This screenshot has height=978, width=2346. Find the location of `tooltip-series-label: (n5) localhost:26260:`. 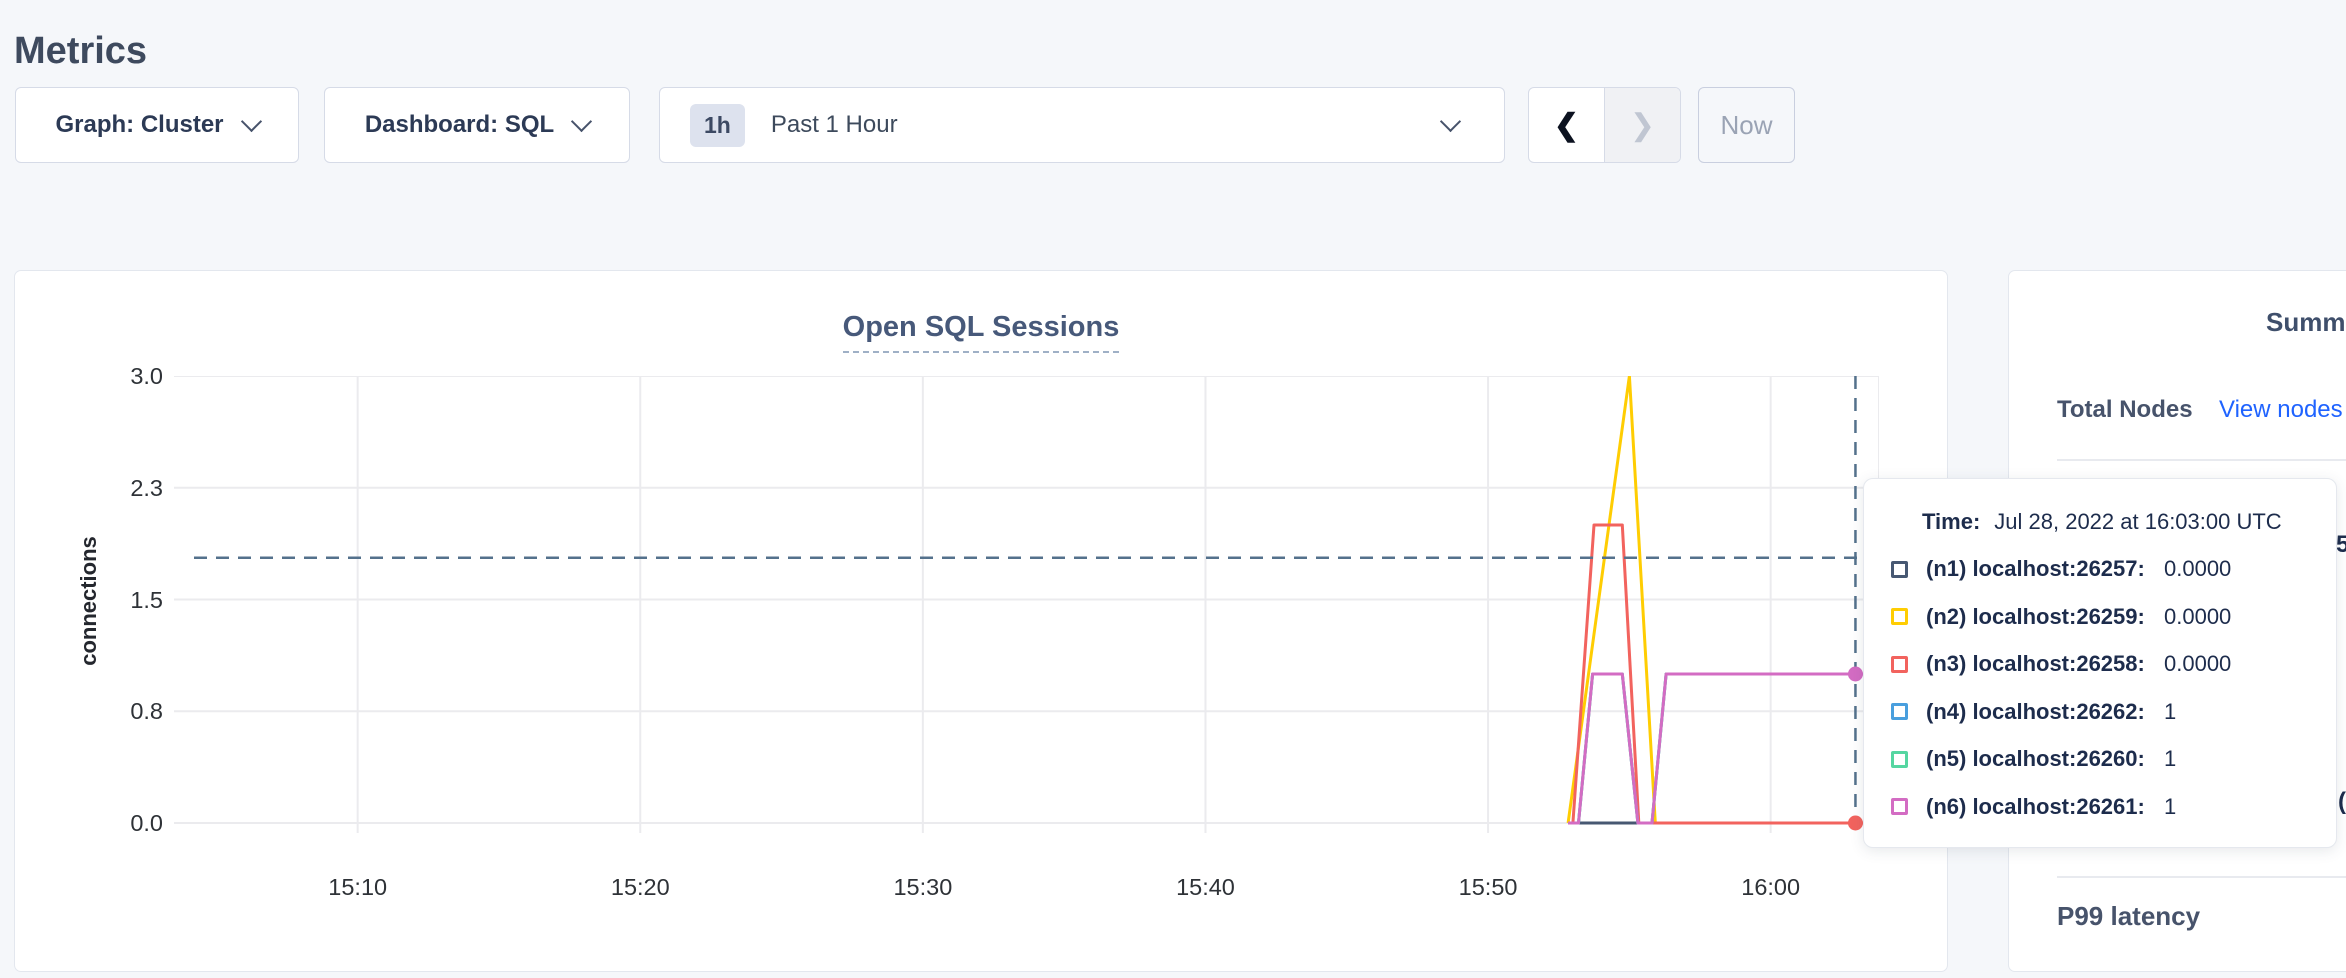

tooltip-series-label: (n5) localhost:26260: is located at coordinates (2035, 758).